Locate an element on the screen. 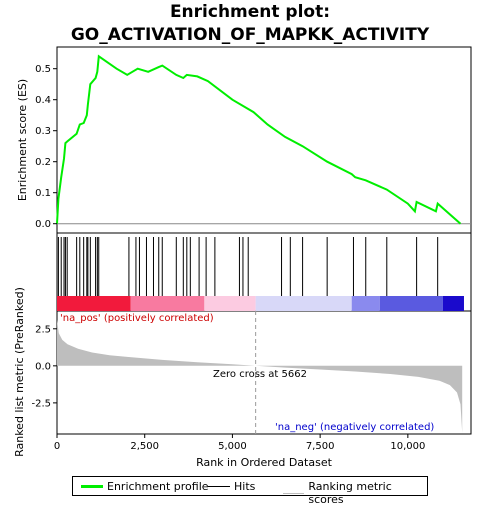  es-tick-label: 0.5 is located at coordinates (43, 69).